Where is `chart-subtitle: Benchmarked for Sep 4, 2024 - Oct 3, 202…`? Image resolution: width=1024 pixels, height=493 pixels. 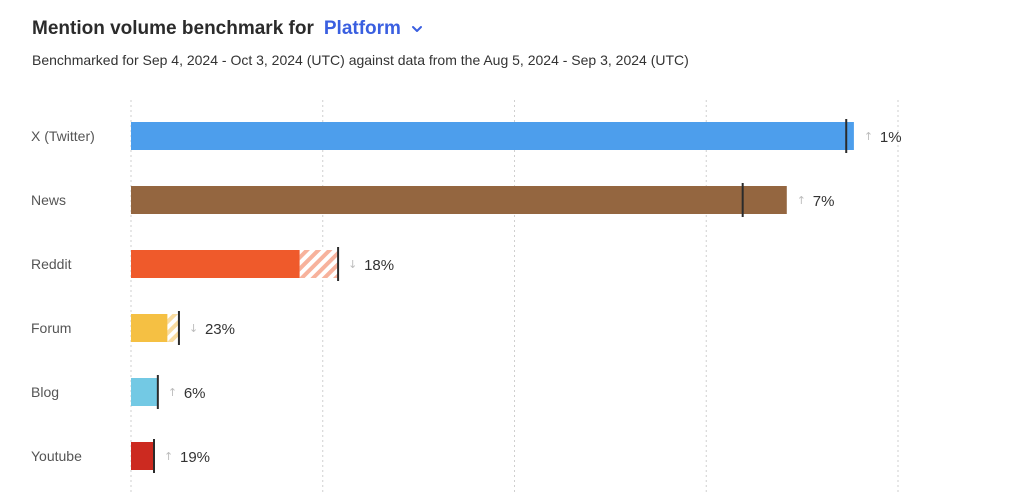 chart-subtitle: Benchmarked for Sep 4, 2024 - Oct 3, 202… is located at coordinates (360, 60).